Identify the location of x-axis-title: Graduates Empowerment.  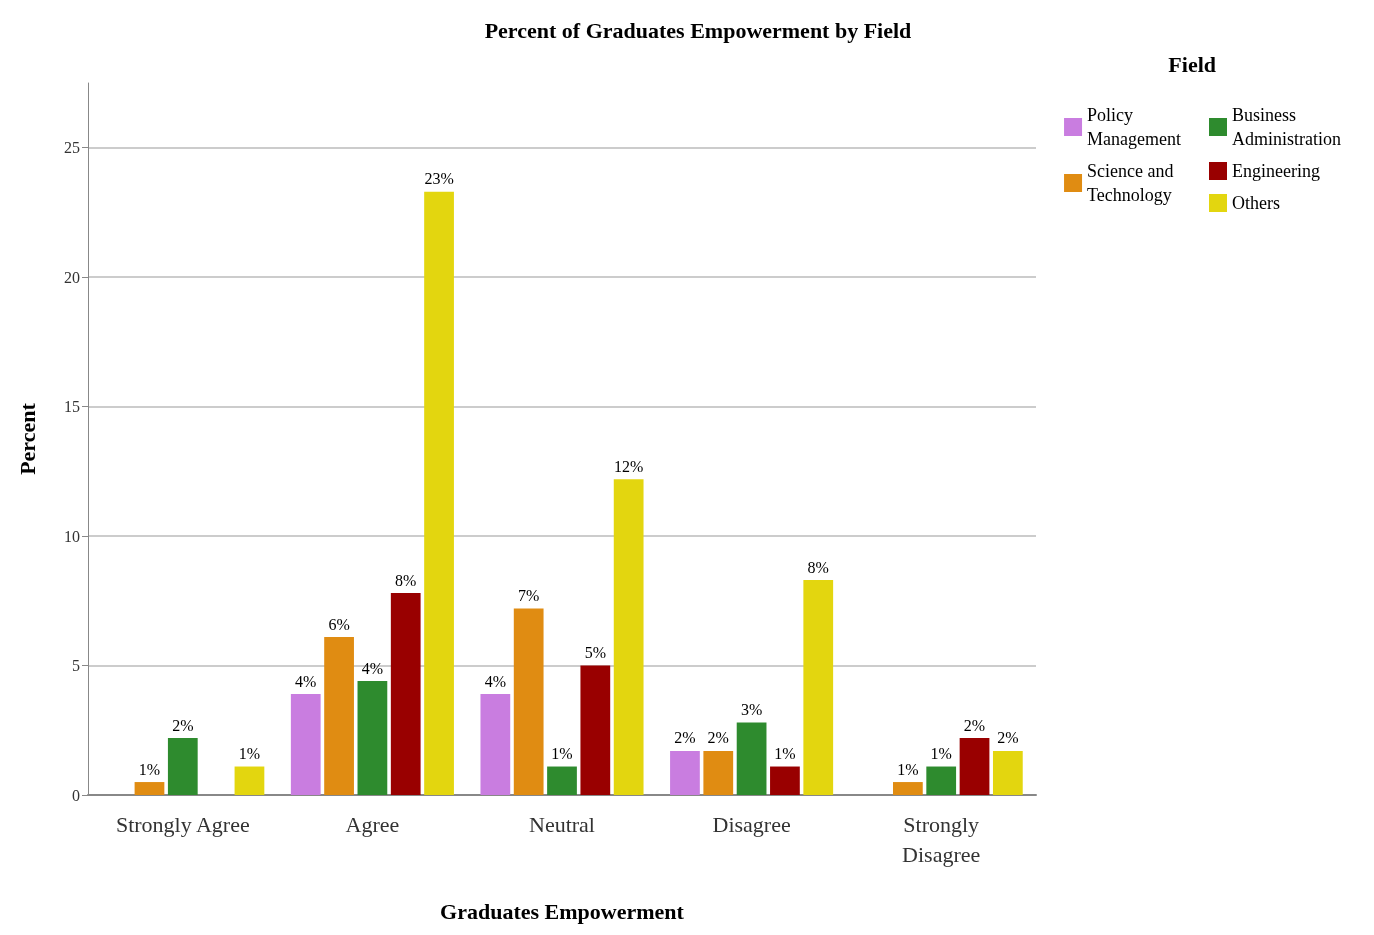
(562, 911).